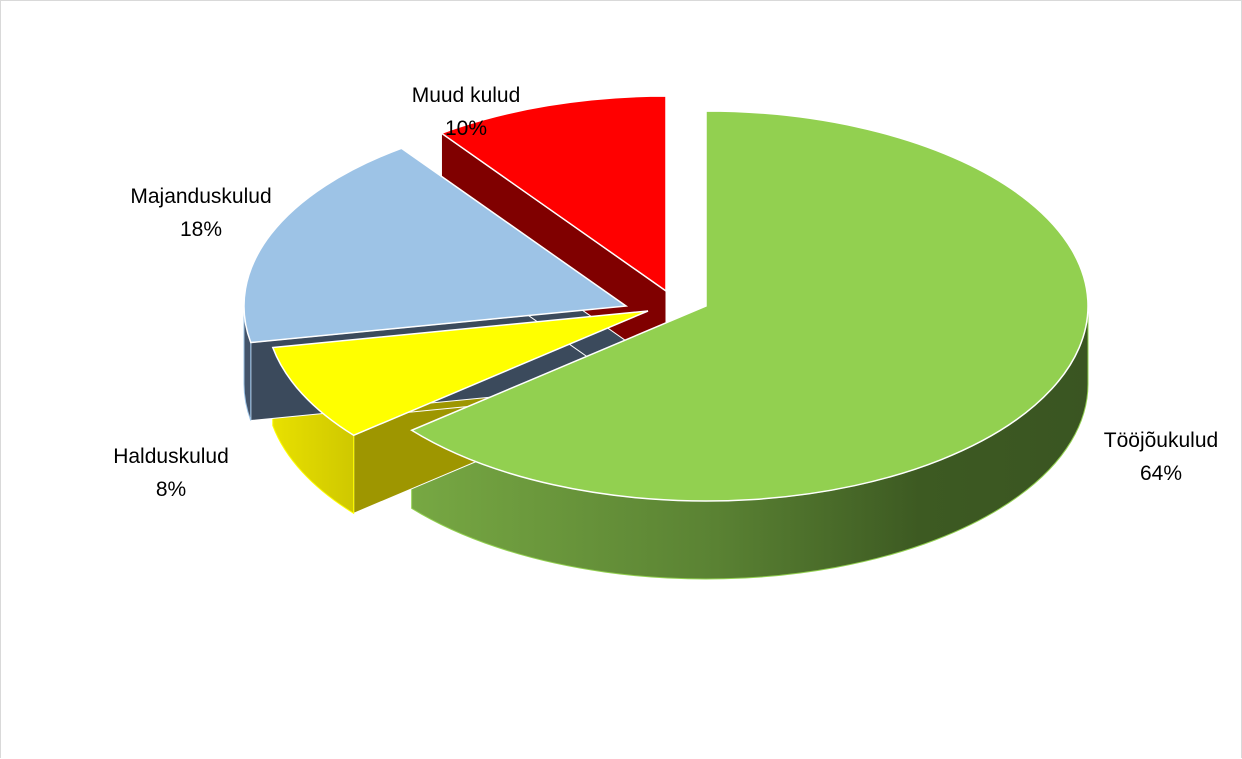 Image resolution: width=1242 pixels, height=759 pixels. Describe the element at coordinates (201, 229) in the screenshot. I see `slice-label-value-2: 18%` at that location.